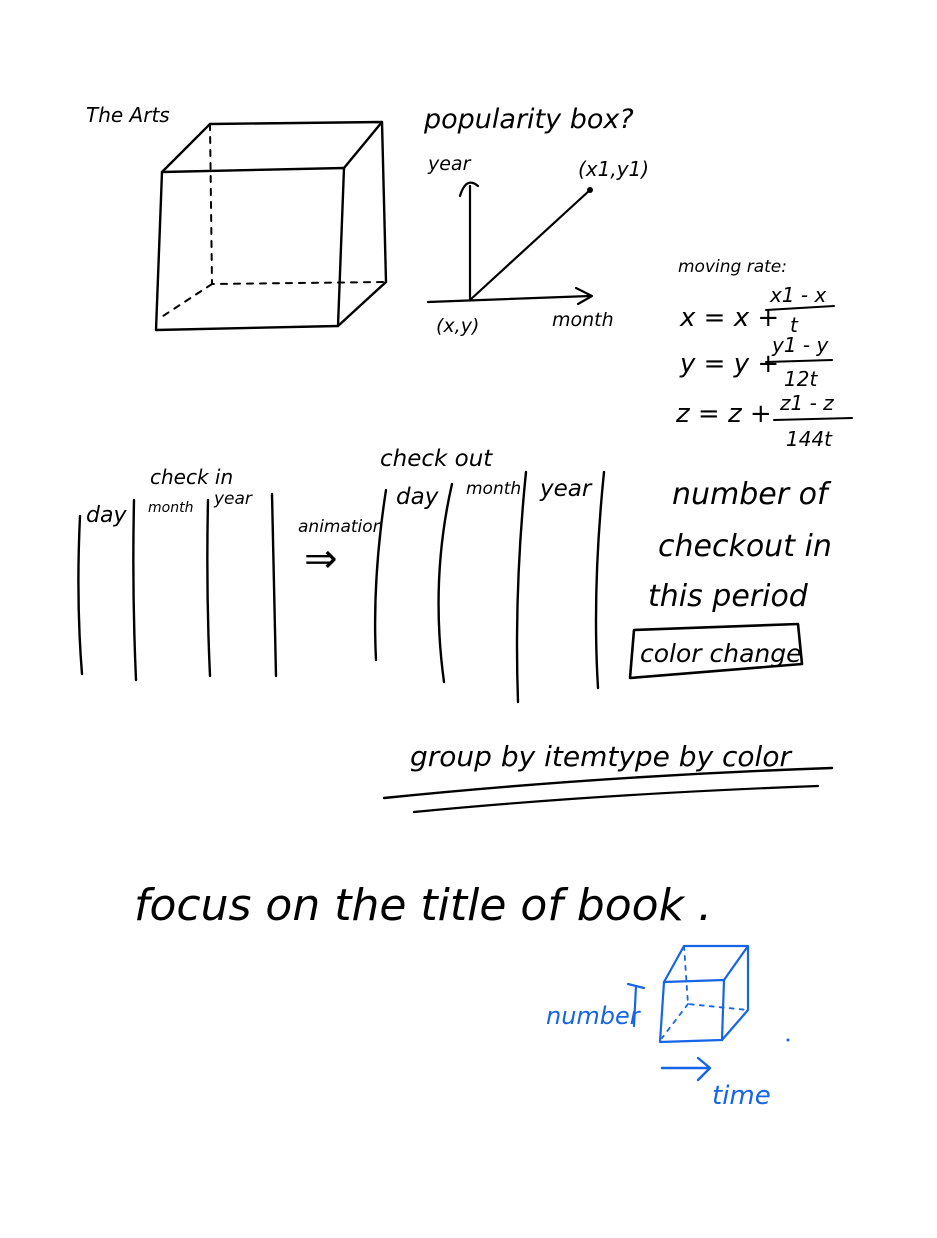 Image resolution: width=937 pixels, height=1238 pixels. What do you see at coordinates (686, 1069) in the screenshot?
I see `mini-cube-x-arrow` at bounding box center [686, 1069].